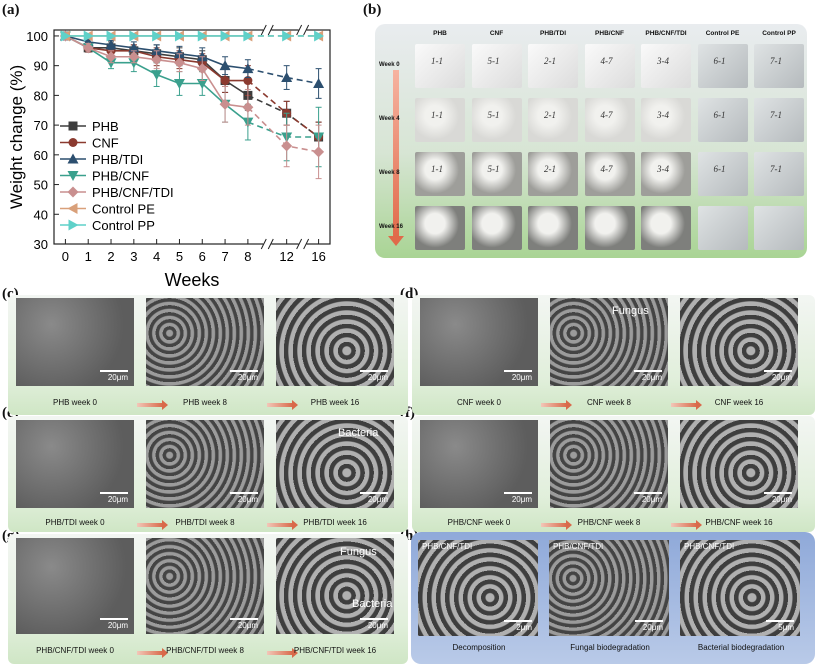 The image size is (817, 669). I want to click on time-arrow-head, so click(396, 241).